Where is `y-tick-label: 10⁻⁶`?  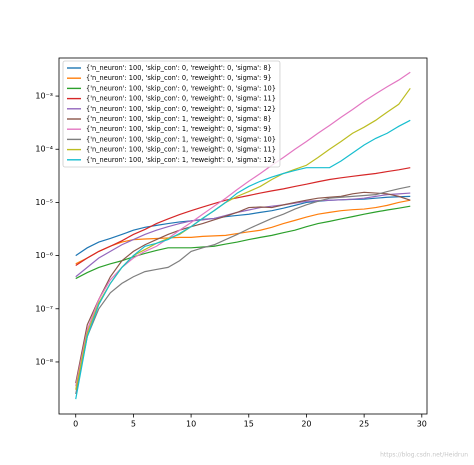 y-tick-label: 10⁻⁶ is located at coordinates (44, 255).